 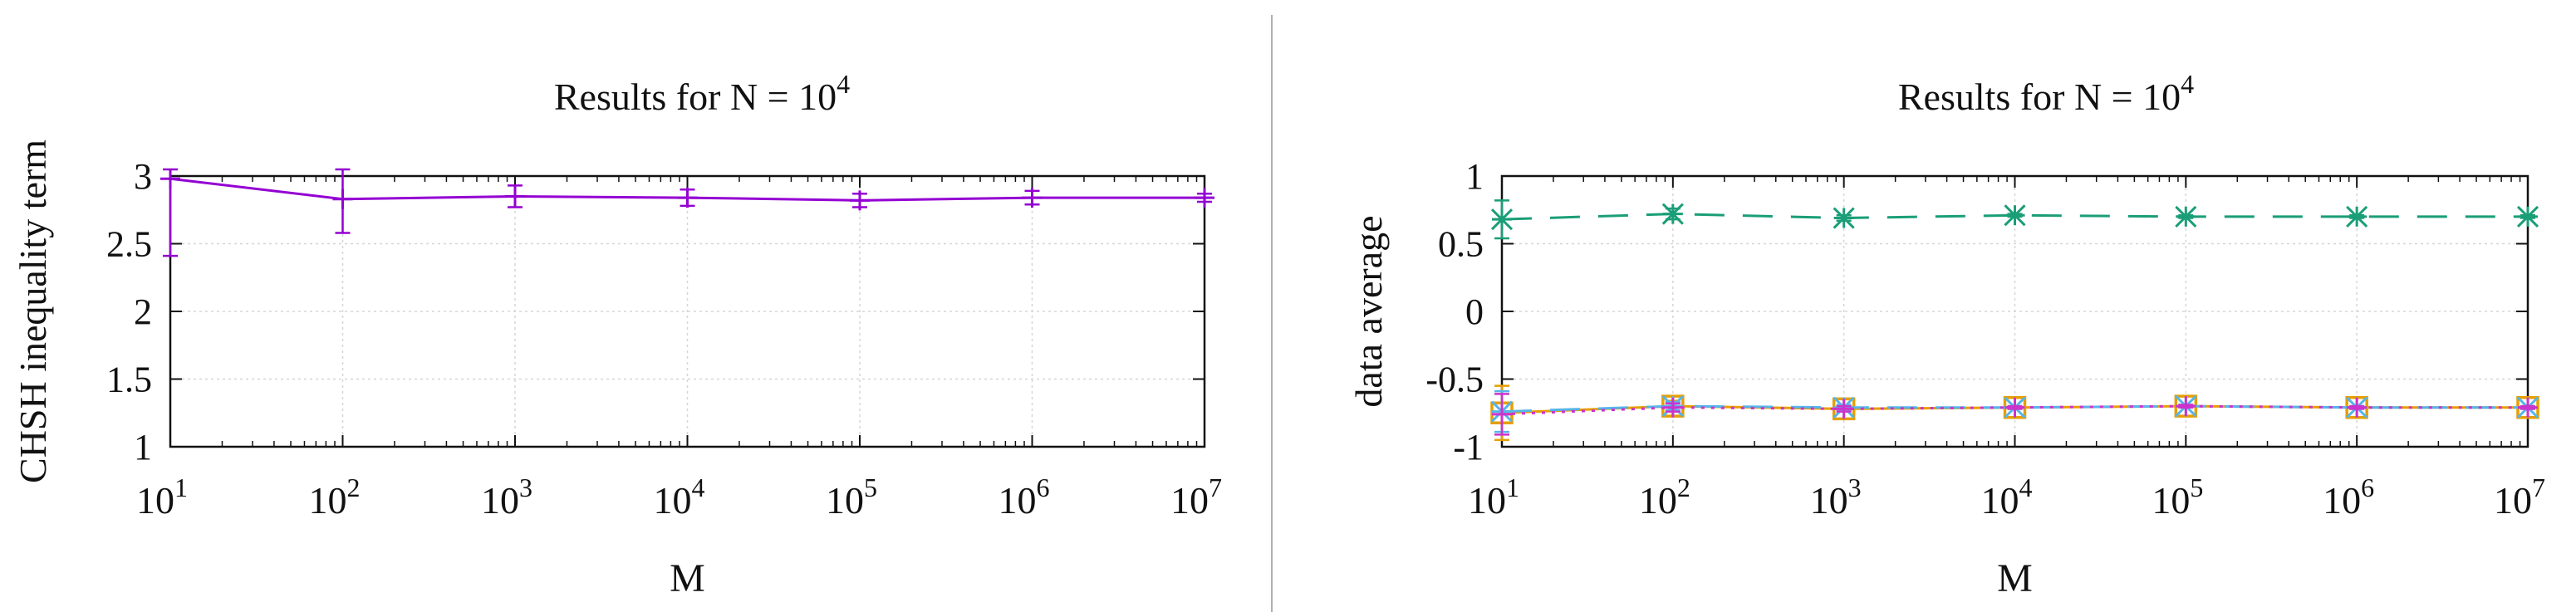 I want to click on y-tick-label: 2.5, so click(x=129, y=244).